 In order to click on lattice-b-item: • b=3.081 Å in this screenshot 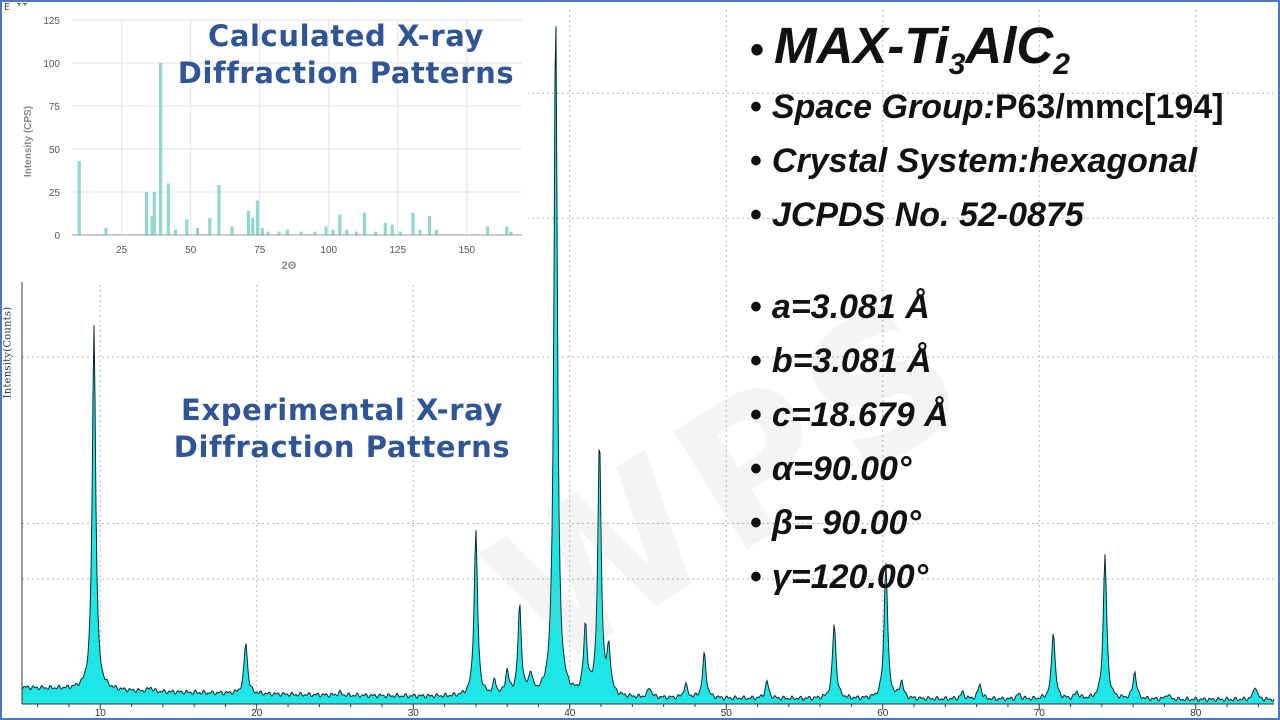, I will do `click(1014, 361)`.